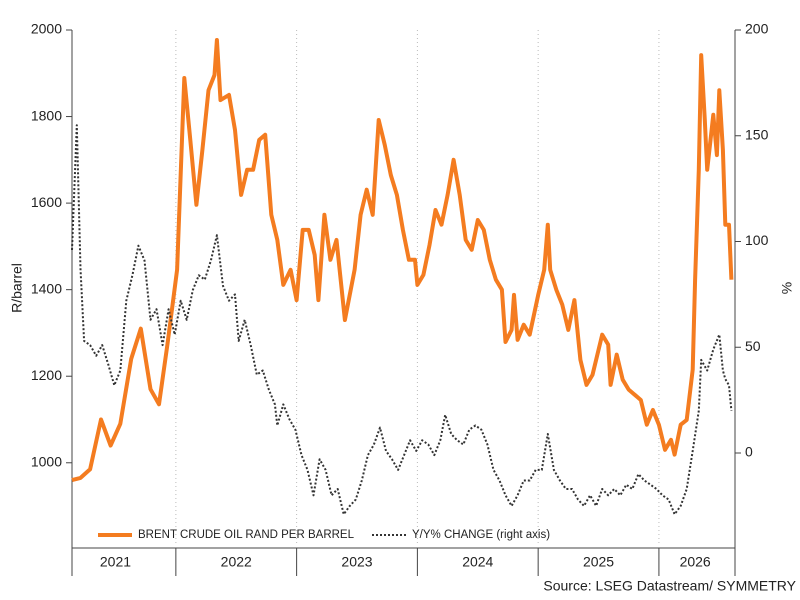 The height and width of the screenshot is (600, 800). What do you see at coordinates (46, 29) in the screenshot?
I see `y-tick-label: 2000` at bounding box center [46, 29].